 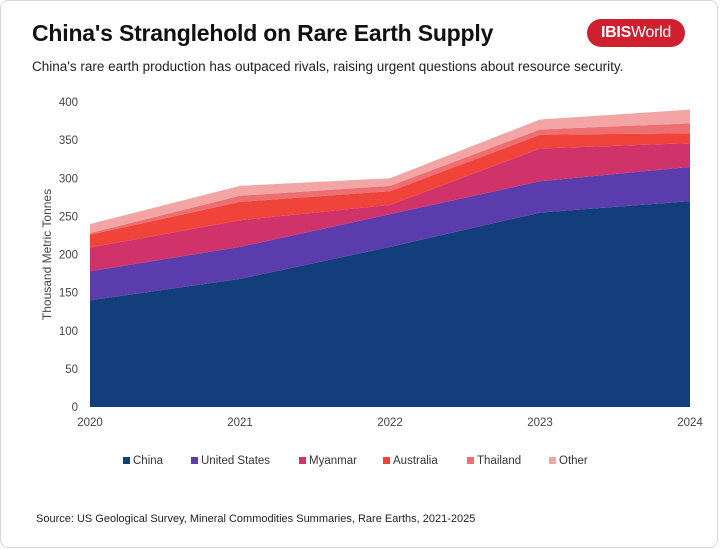 What do you see at coordinates (90, 423) in the screenshot?
I see `x-tick-label: 2020` at bounding box center [90, 423].